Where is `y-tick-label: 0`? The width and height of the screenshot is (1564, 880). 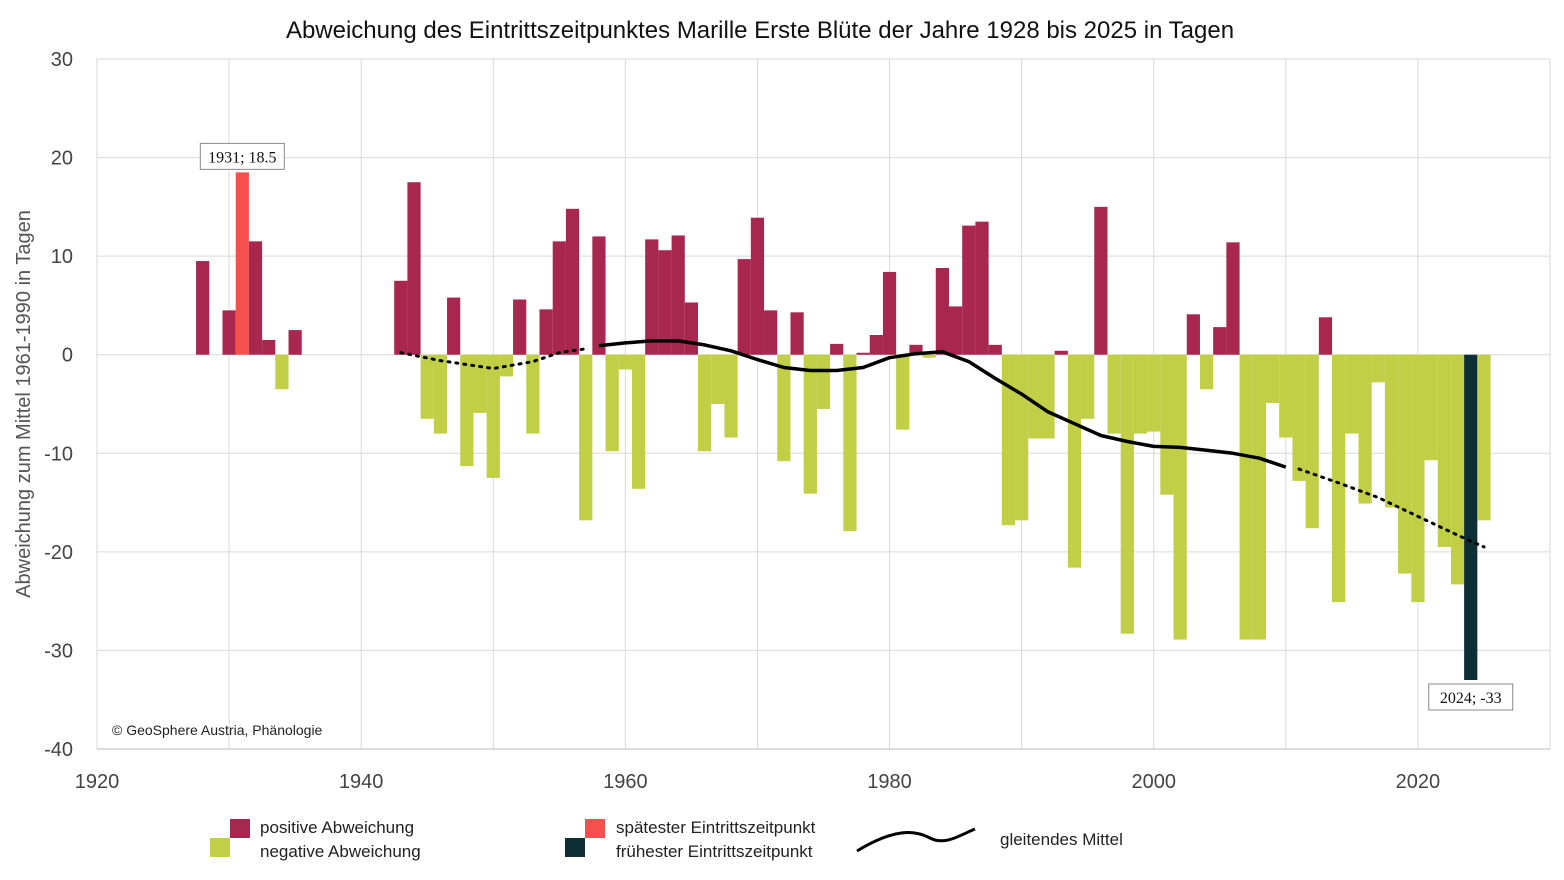
y-tick-label: 0 is located at coordinates (67, 356).